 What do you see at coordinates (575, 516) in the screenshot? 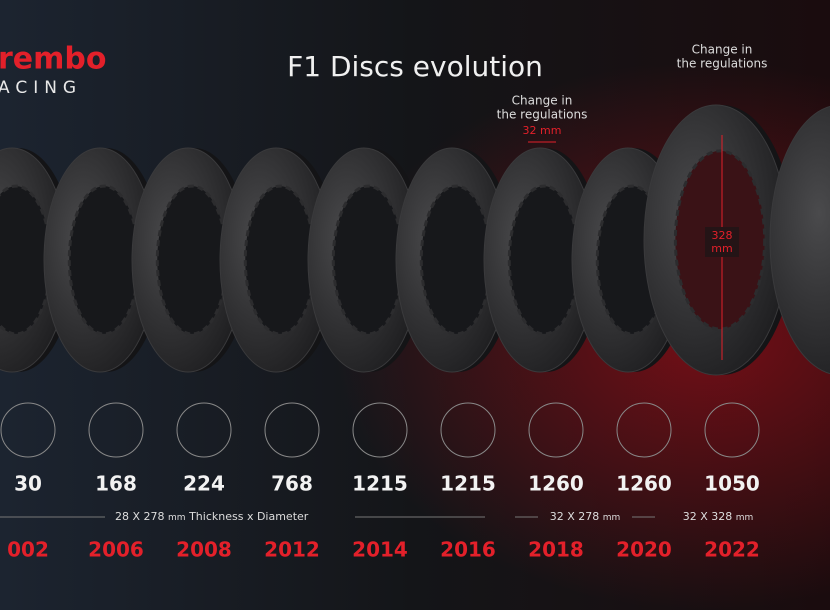
I see `spec-size: 32 X 278` at bounding box center [575, 516].